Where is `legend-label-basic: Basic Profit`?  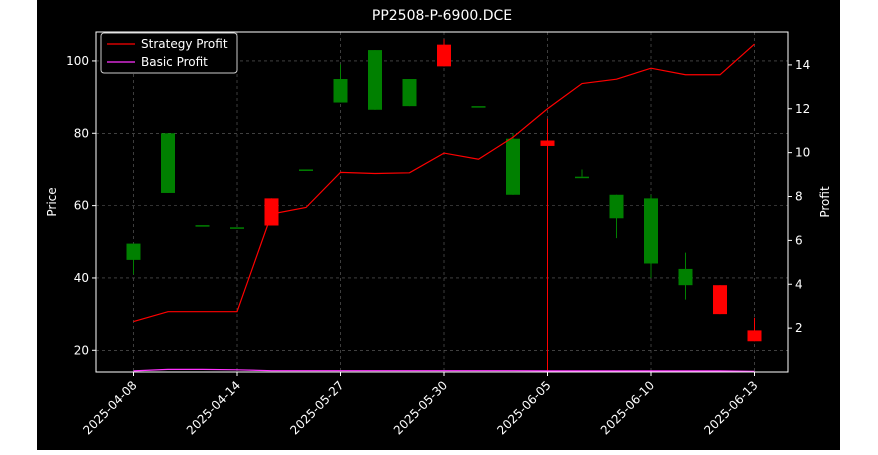 legend-label-basic: Basic Profit is located at coordinates (174, 62).